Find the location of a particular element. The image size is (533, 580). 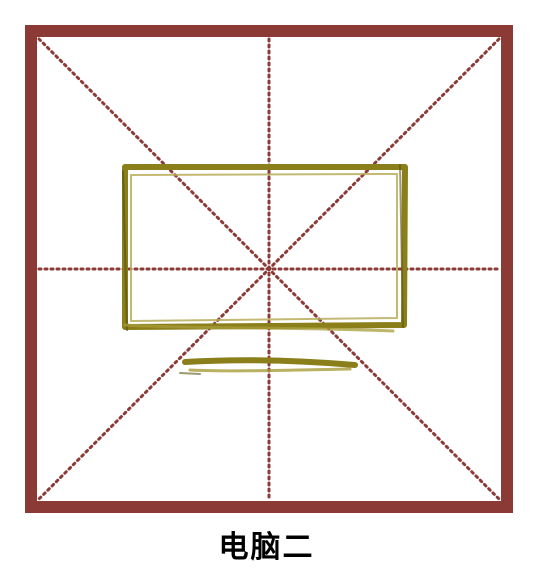

character-caption: 电脑二 is located at coordinates (266, 547).